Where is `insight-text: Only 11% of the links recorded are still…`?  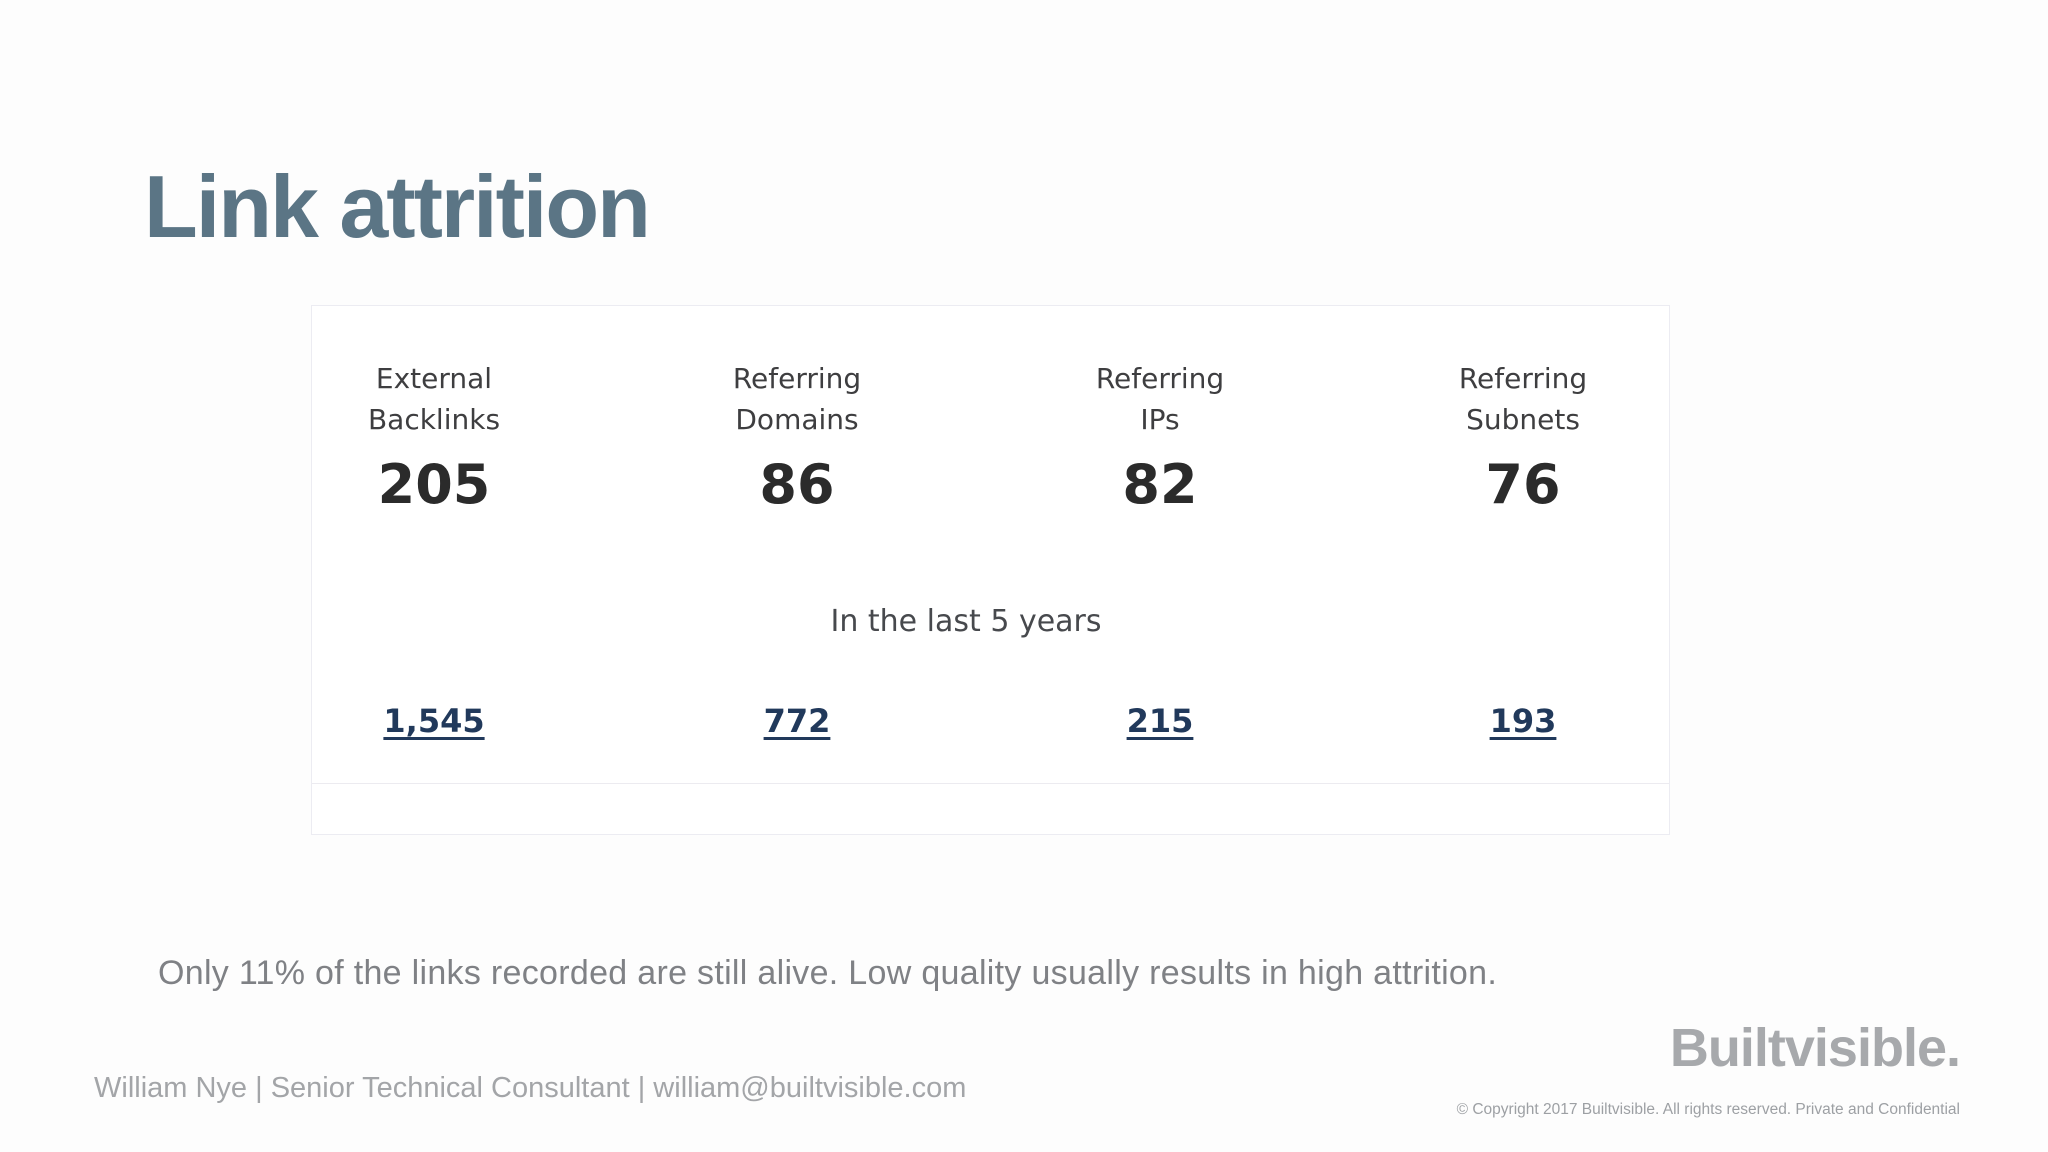 insight-text: Only 11% of the links recorded are still… is located at coordinates (828, 973).